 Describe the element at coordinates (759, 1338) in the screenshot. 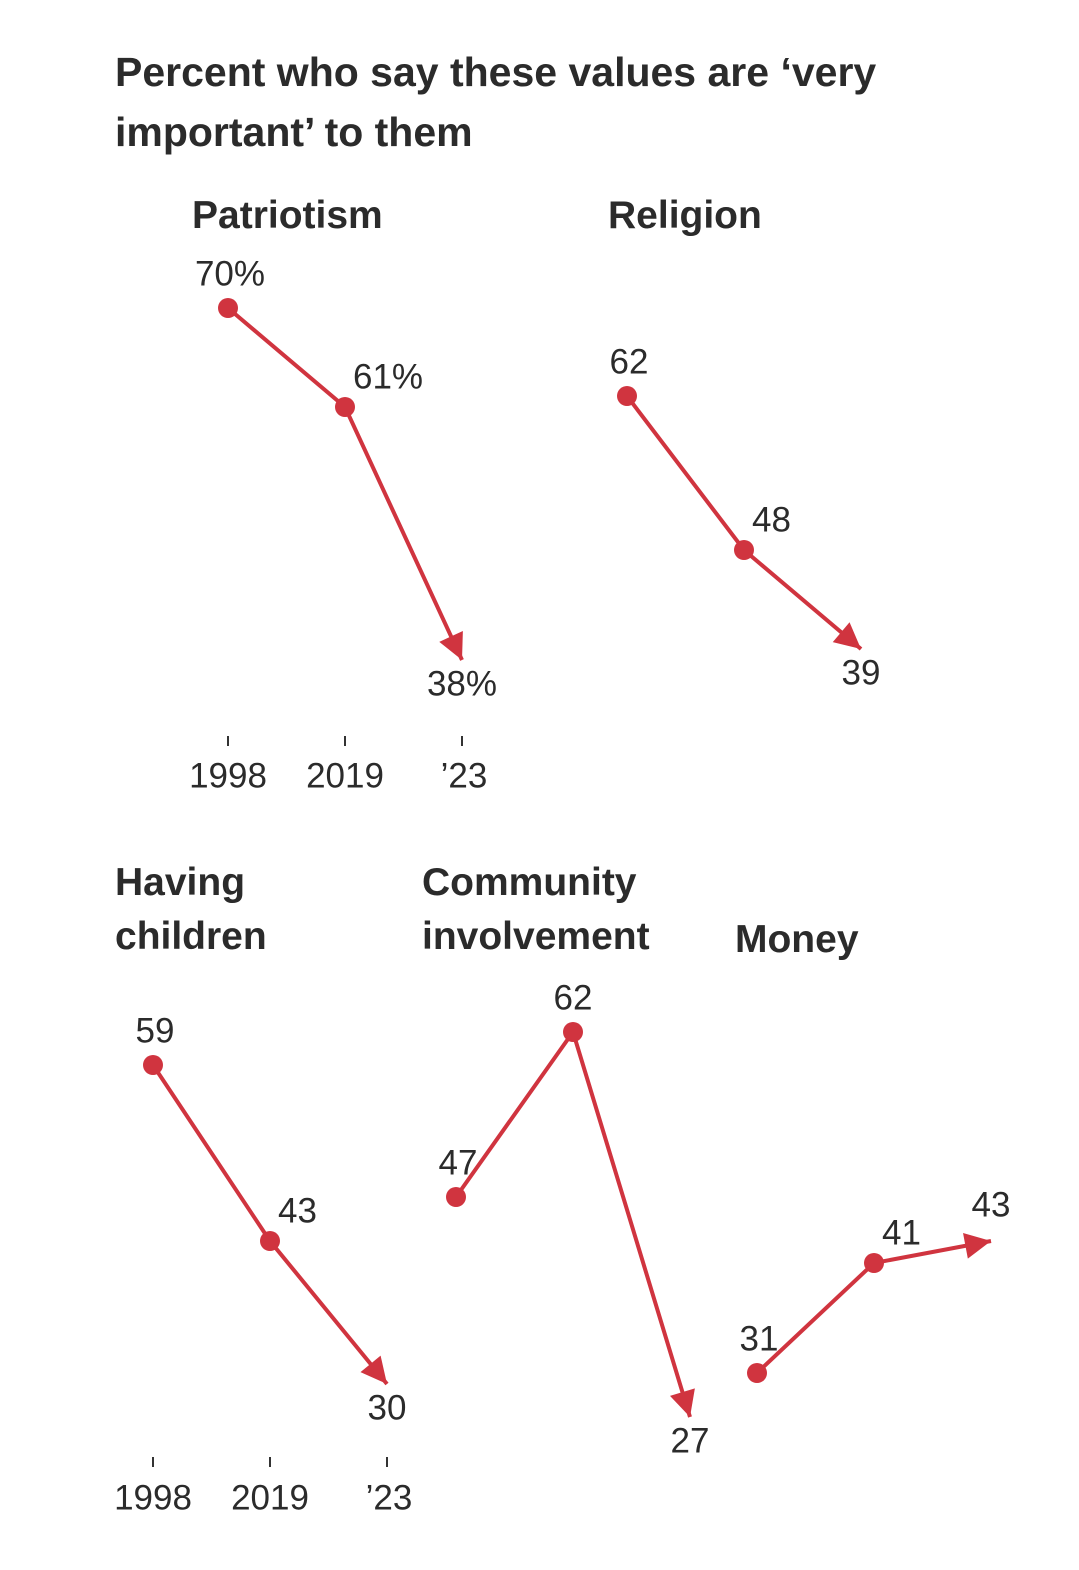

I see `value-label: 31` at that location.